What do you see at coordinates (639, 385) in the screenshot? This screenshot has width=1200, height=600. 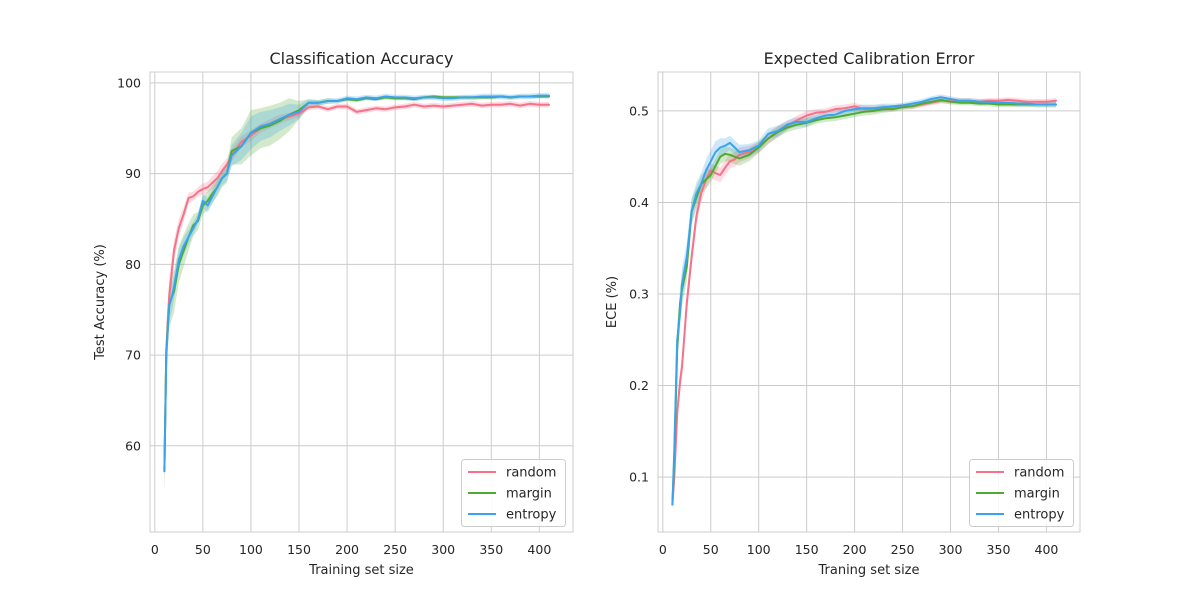 I see `y-tick-label: 0.2` at bounding box center [639, 385].